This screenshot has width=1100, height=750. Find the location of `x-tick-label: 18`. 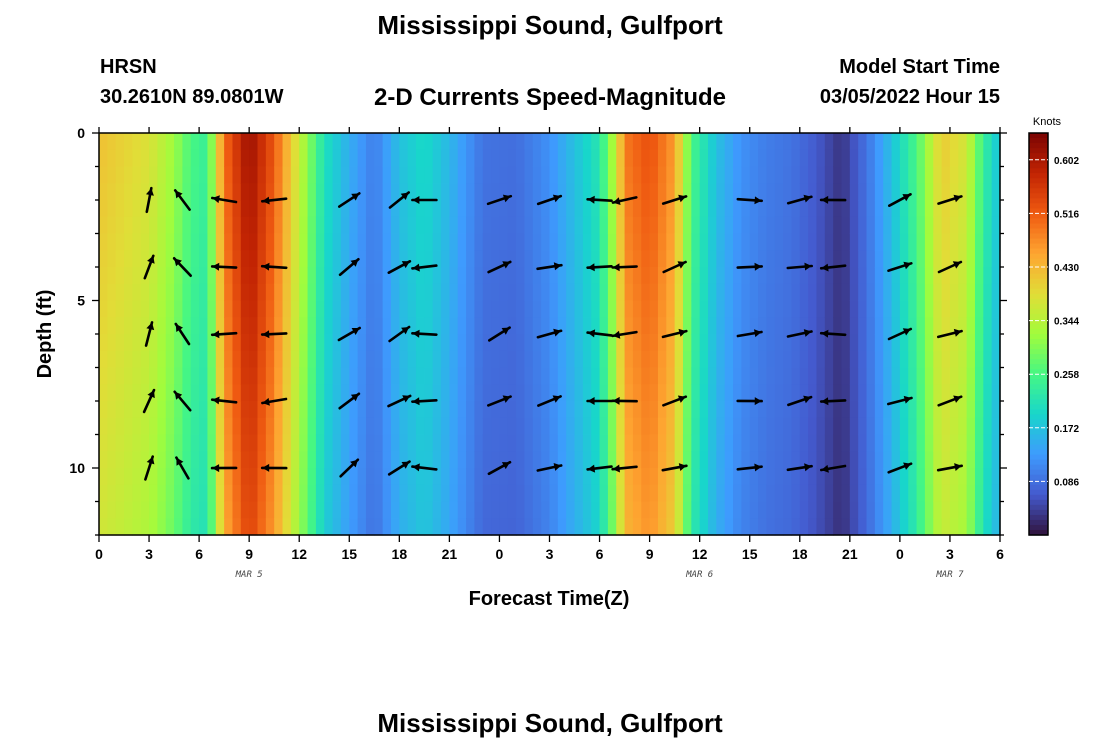

x-tick-label: 18 is located at coordinates (800, 554).